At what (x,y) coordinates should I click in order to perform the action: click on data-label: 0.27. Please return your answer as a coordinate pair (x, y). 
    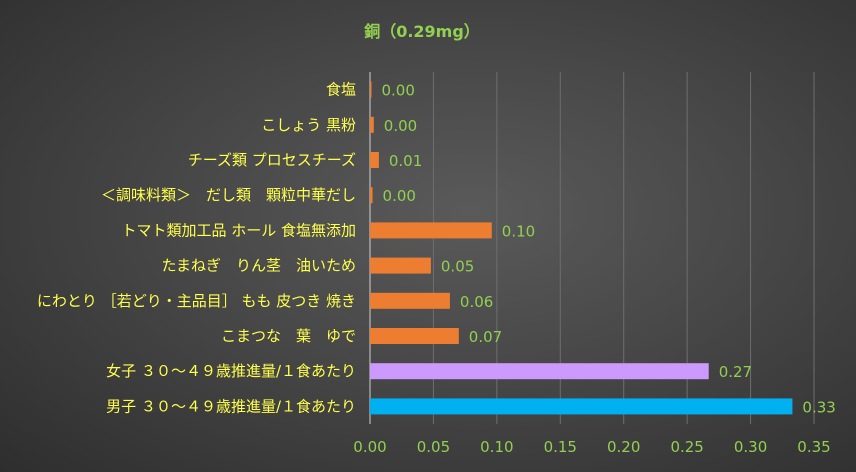
    Looking at the image, I should click on (735, 372).